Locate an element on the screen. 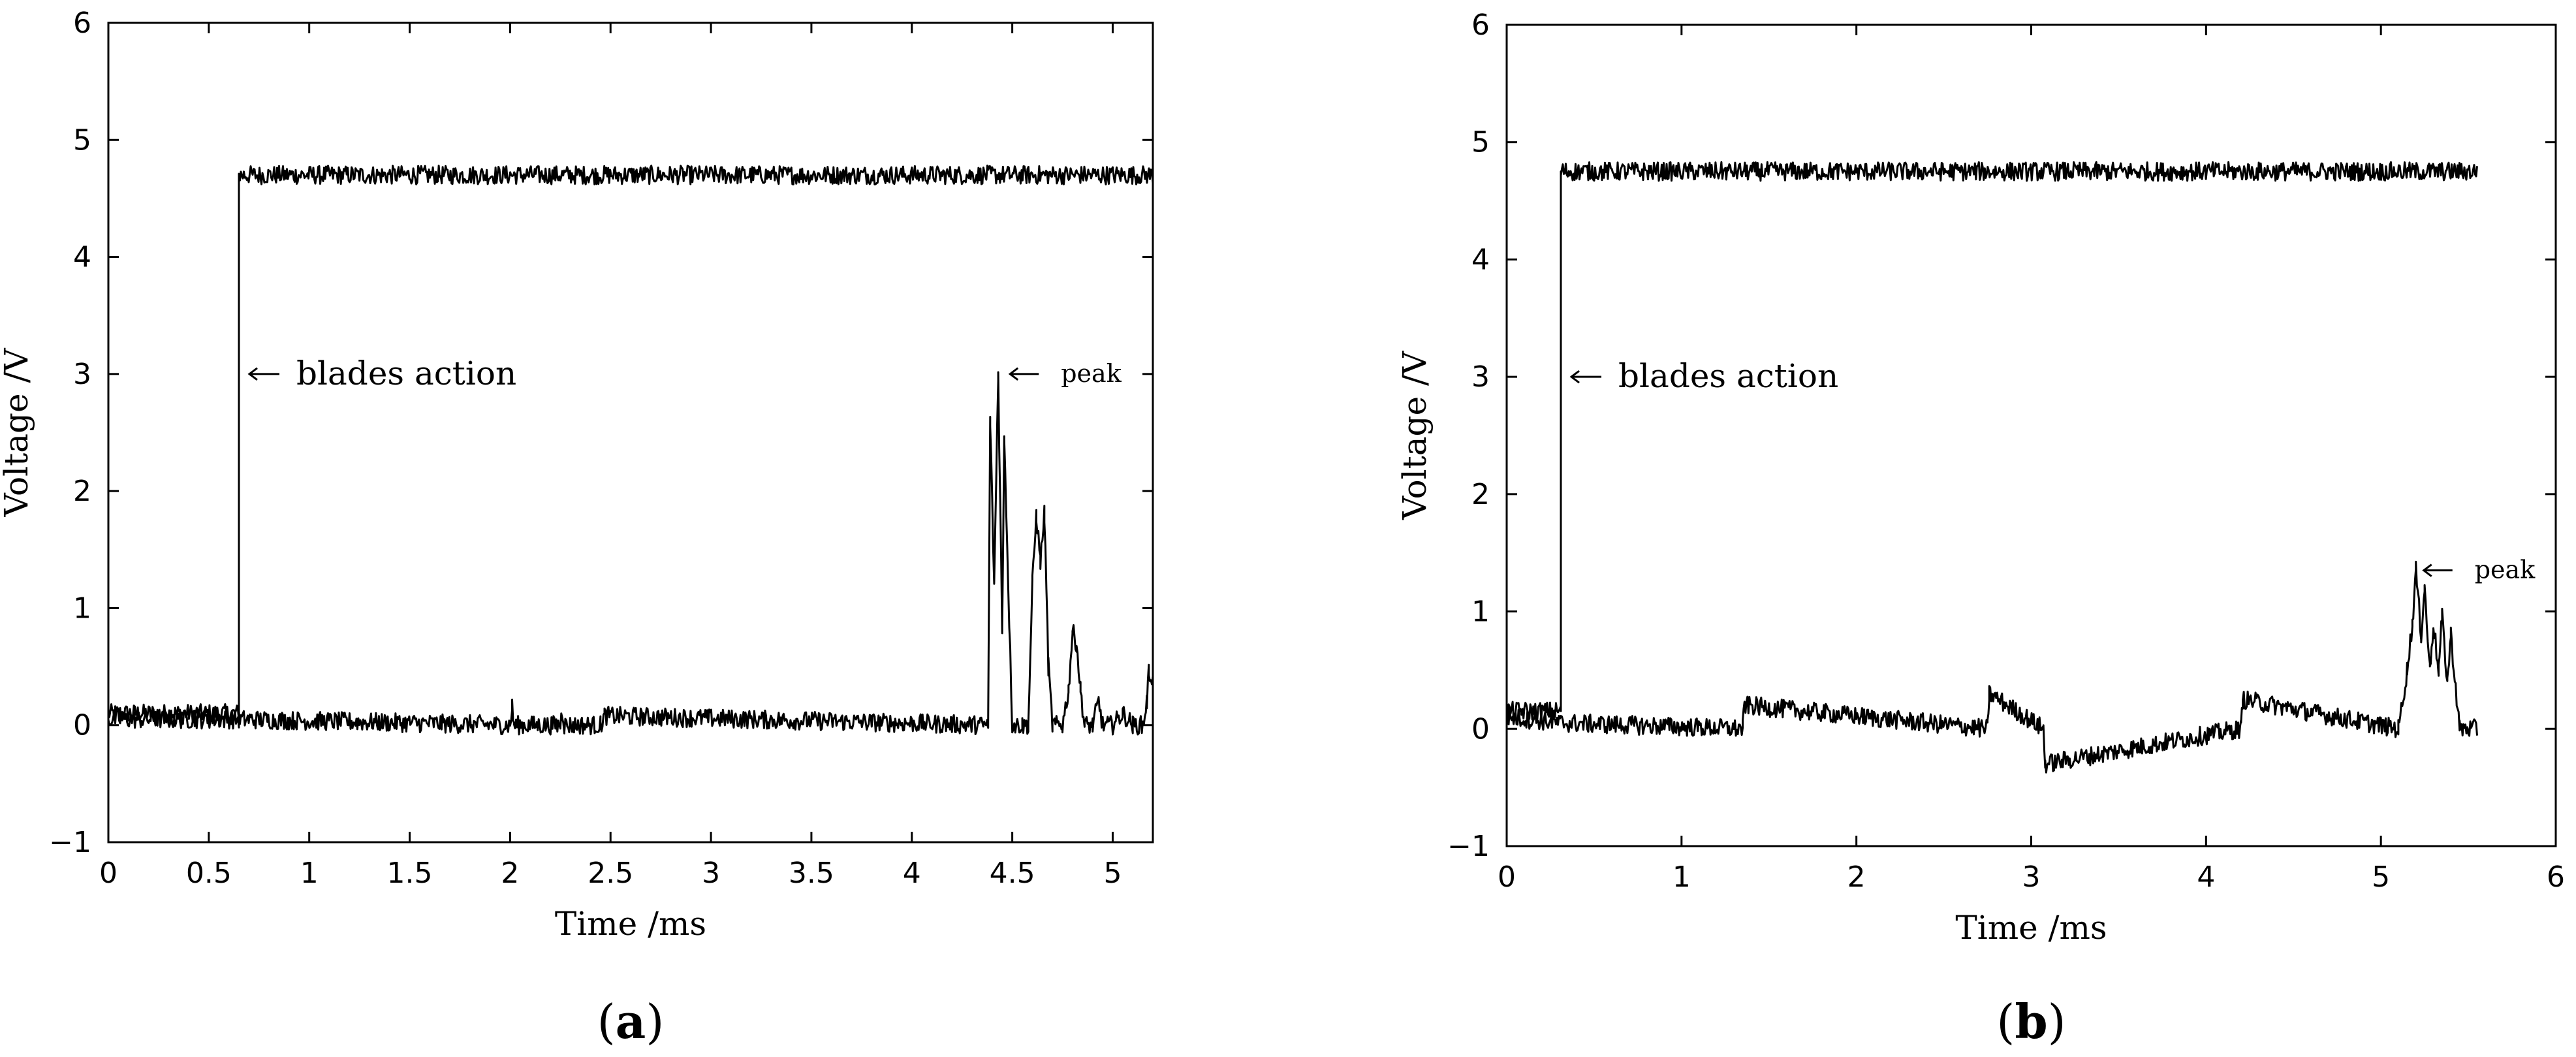 The height and width of the screenshot is (1057, 2576). series-signal-line-a is located at coordinates (630, 553).